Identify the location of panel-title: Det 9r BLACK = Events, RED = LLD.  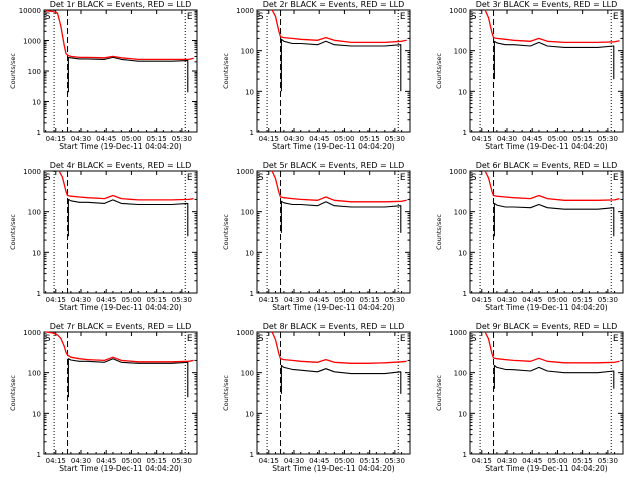
(547, 326).